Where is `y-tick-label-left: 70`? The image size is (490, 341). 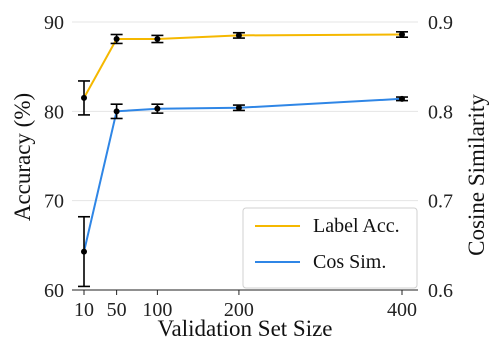
y-tick-label-left: 70 is located at coordinates (54, 202).